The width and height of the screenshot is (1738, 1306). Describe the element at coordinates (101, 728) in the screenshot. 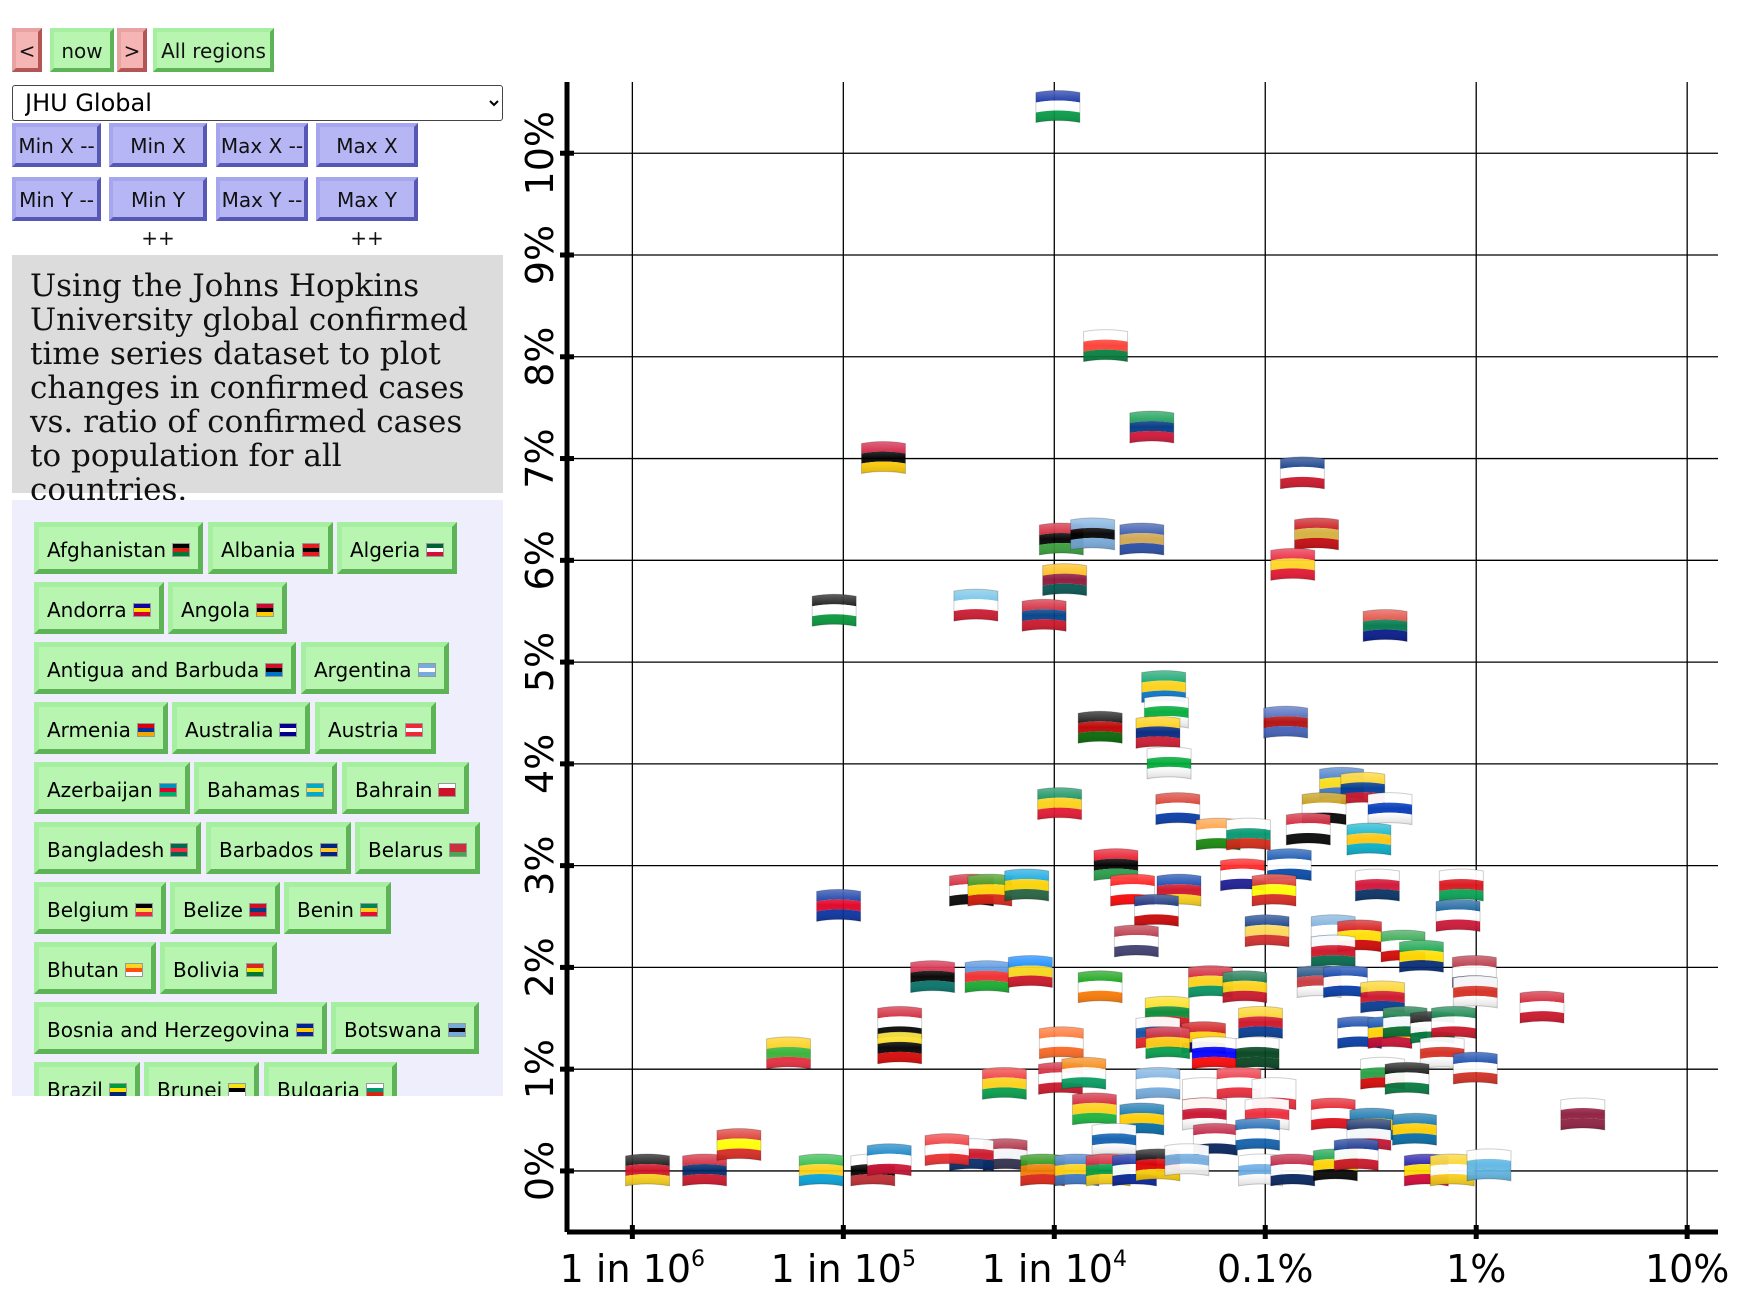

I see `country-button: Armenia` at that location.